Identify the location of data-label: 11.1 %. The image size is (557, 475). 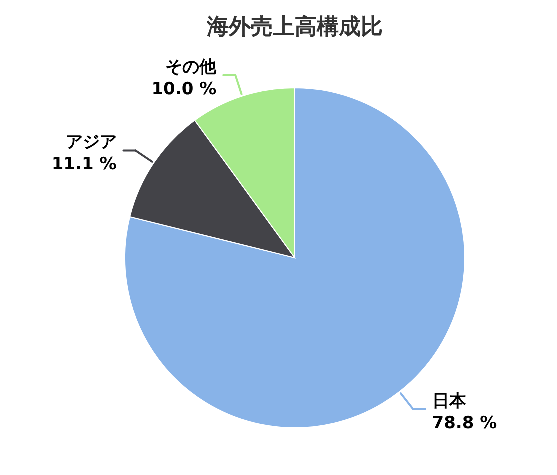
(84, 164).